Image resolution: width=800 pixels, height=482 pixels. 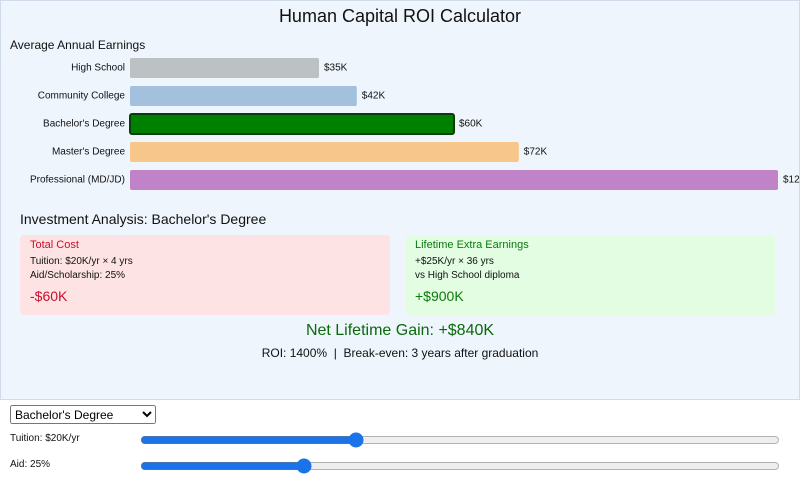 What do you see at coordinates (83, 414) in the screenshot?
I see `degree-select: Bachelor's Degree` at bounding box center [83, 414].